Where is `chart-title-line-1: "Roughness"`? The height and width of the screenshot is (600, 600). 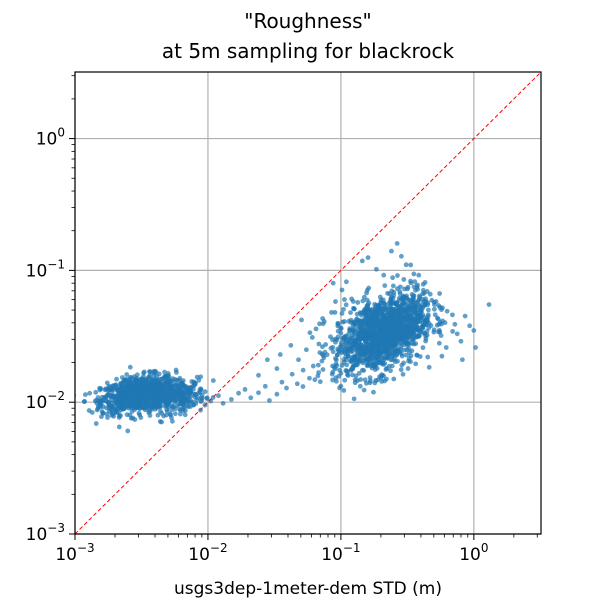
chart-title-line-1: "Roughness" is located at coordinates (308, 21).